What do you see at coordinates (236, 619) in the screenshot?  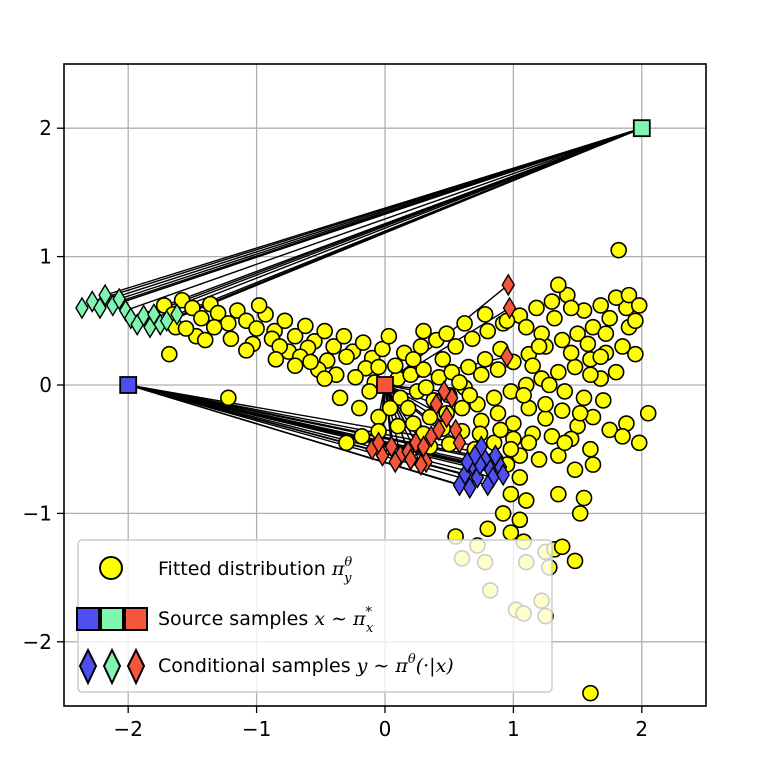 I see `legend-source-text: Source samples` at bounding box center [236, 619].